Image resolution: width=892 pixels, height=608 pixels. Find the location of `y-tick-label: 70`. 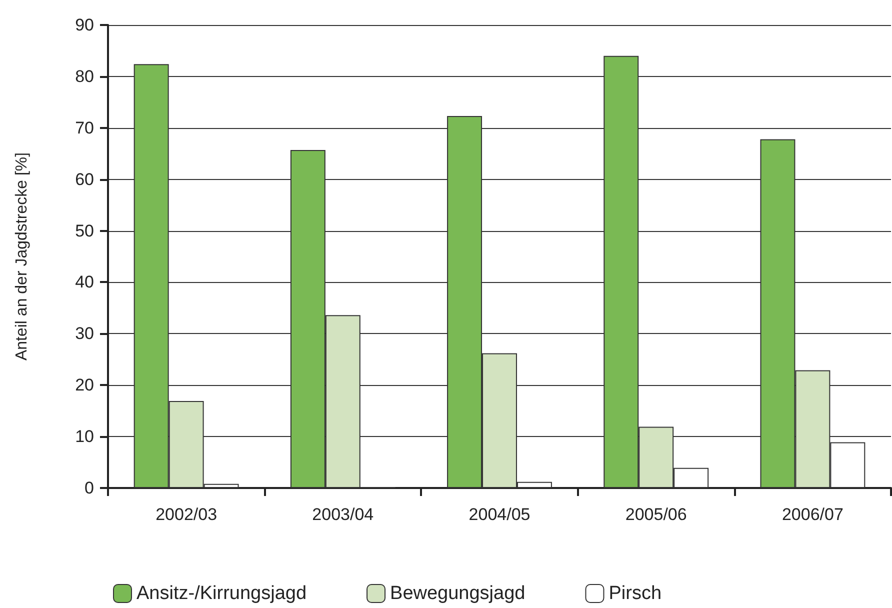

y-tick-label: 70 is located at coordinates (84, 128).